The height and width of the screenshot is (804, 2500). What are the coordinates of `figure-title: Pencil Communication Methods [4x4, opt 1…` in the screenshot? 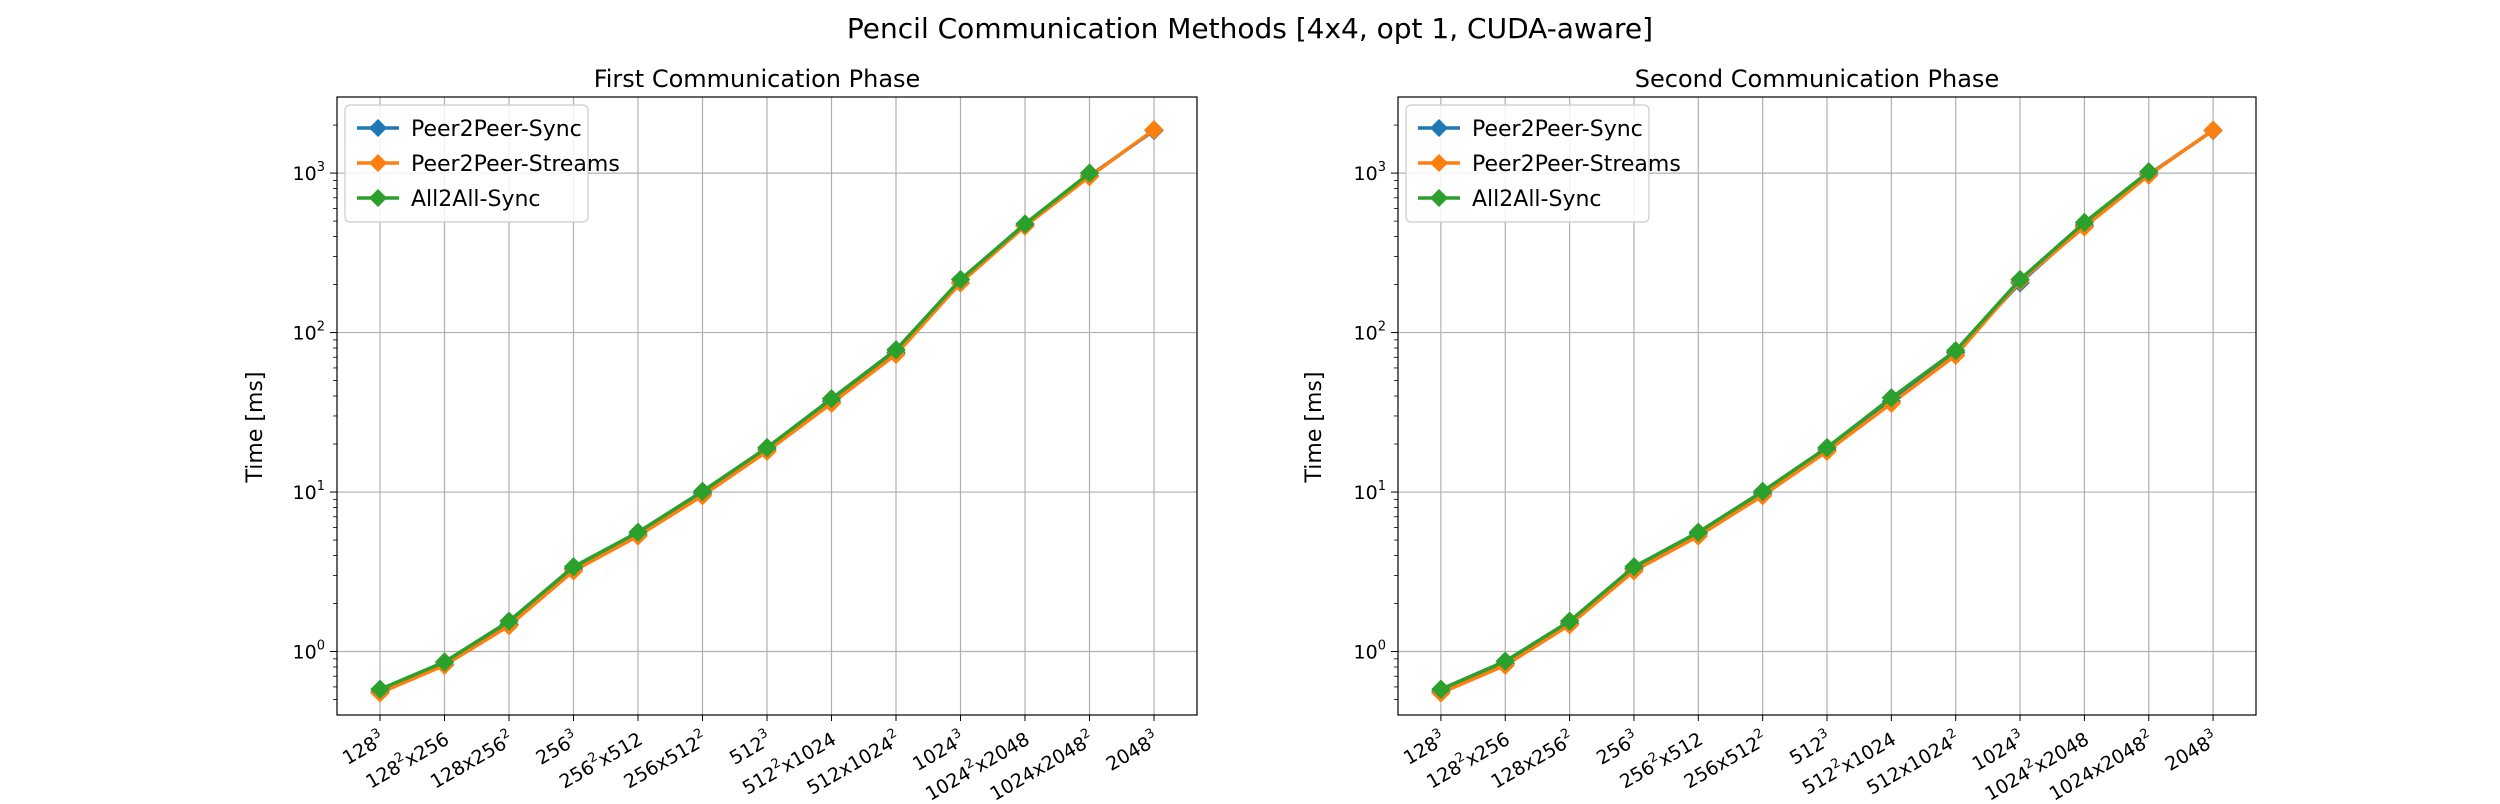 It's located at (1250, 28).